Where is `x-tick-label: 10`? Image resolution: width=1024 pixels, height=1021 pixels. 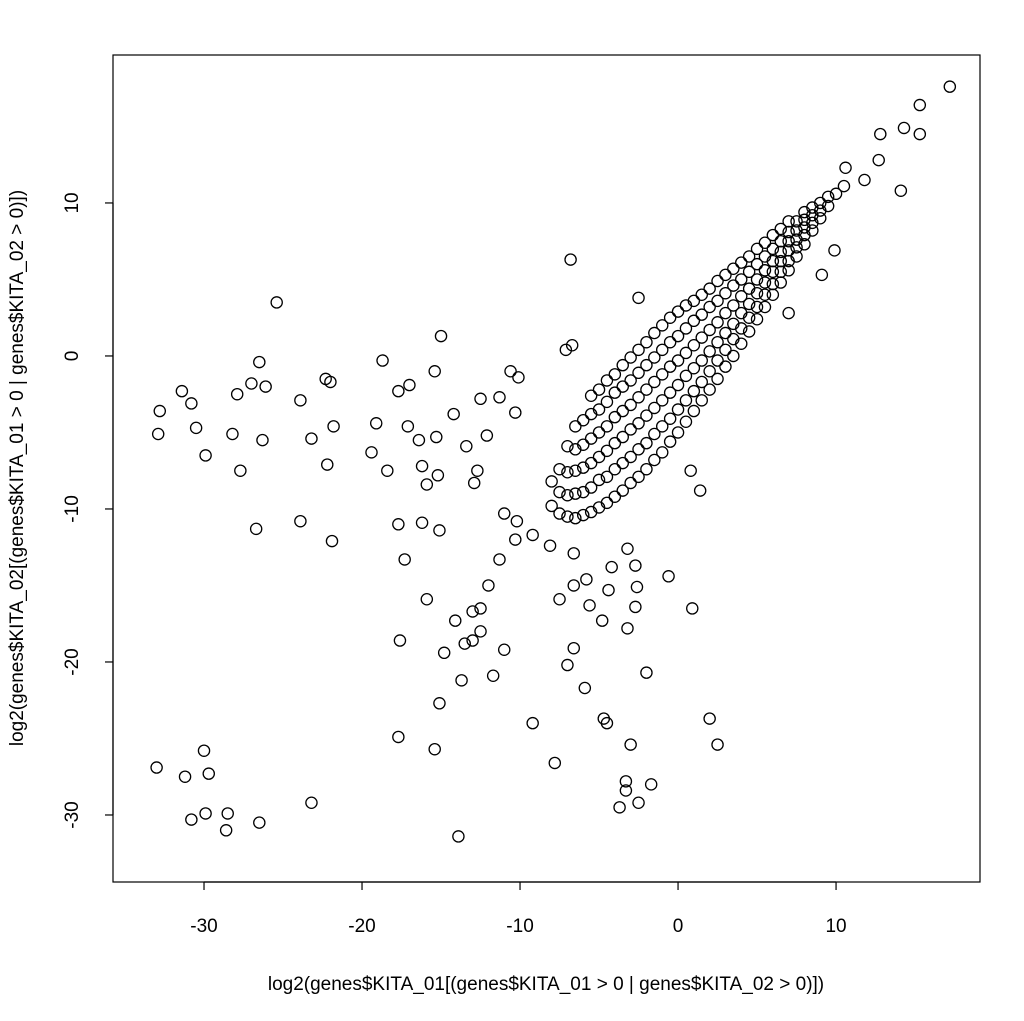 x-tick-label: 10 is located at coordinates (835, 926).